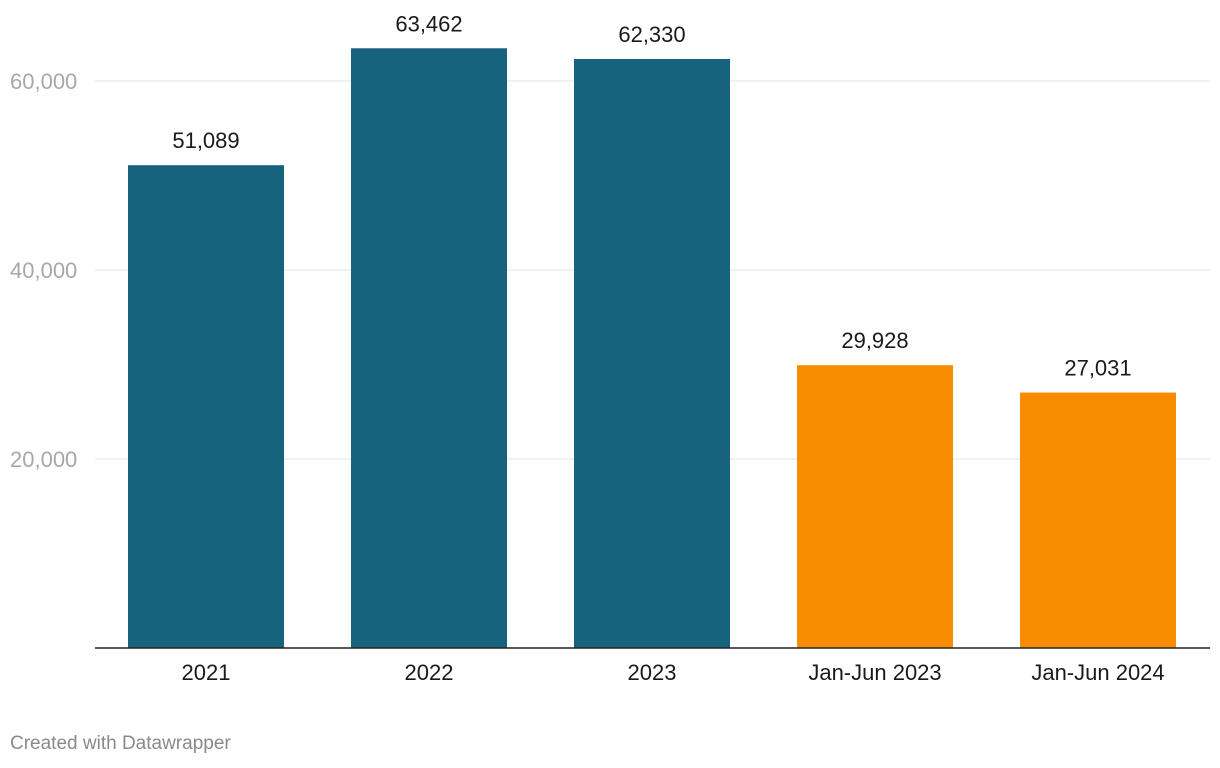 Image resolution: width=1220 pixels, height=768 pixels. What do you see at coordinates (43, 459) in the screenshot?
I see `y-tick-label: 20,000` at bounding box center [43, 459].